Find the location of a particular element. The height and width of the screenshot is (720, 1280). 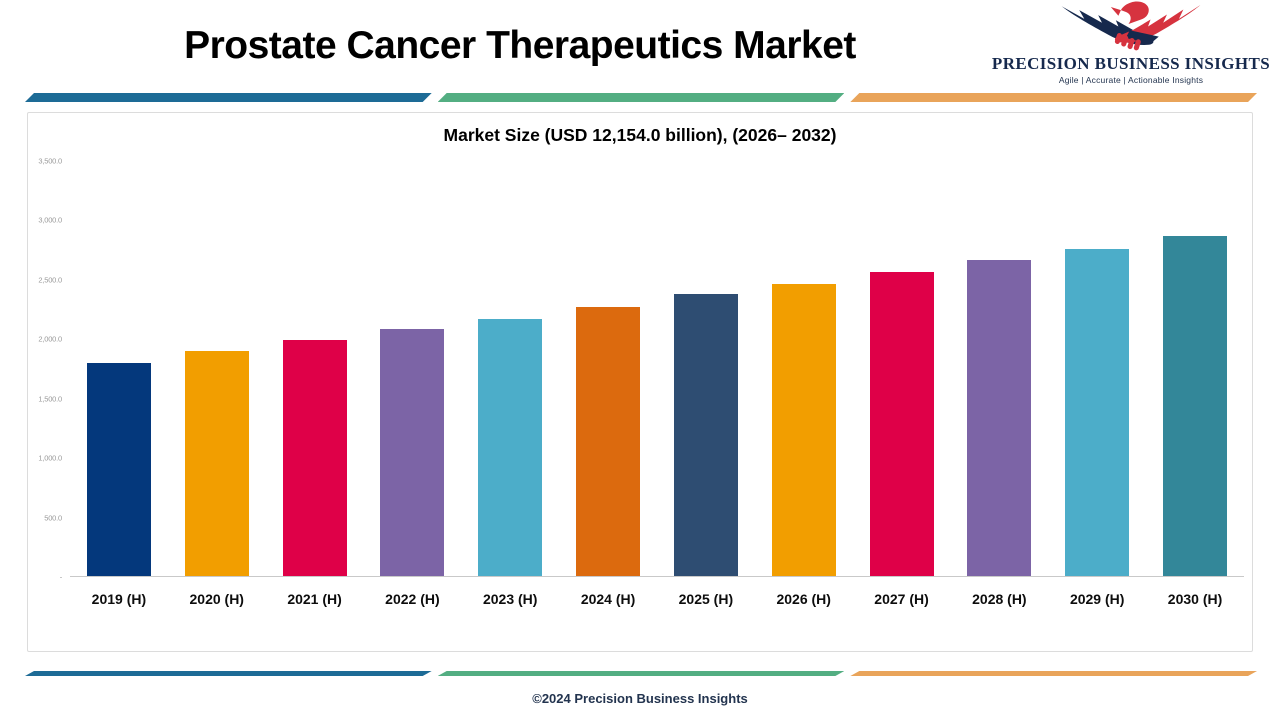

bar-2023-h is located at coordinates (510, 447).